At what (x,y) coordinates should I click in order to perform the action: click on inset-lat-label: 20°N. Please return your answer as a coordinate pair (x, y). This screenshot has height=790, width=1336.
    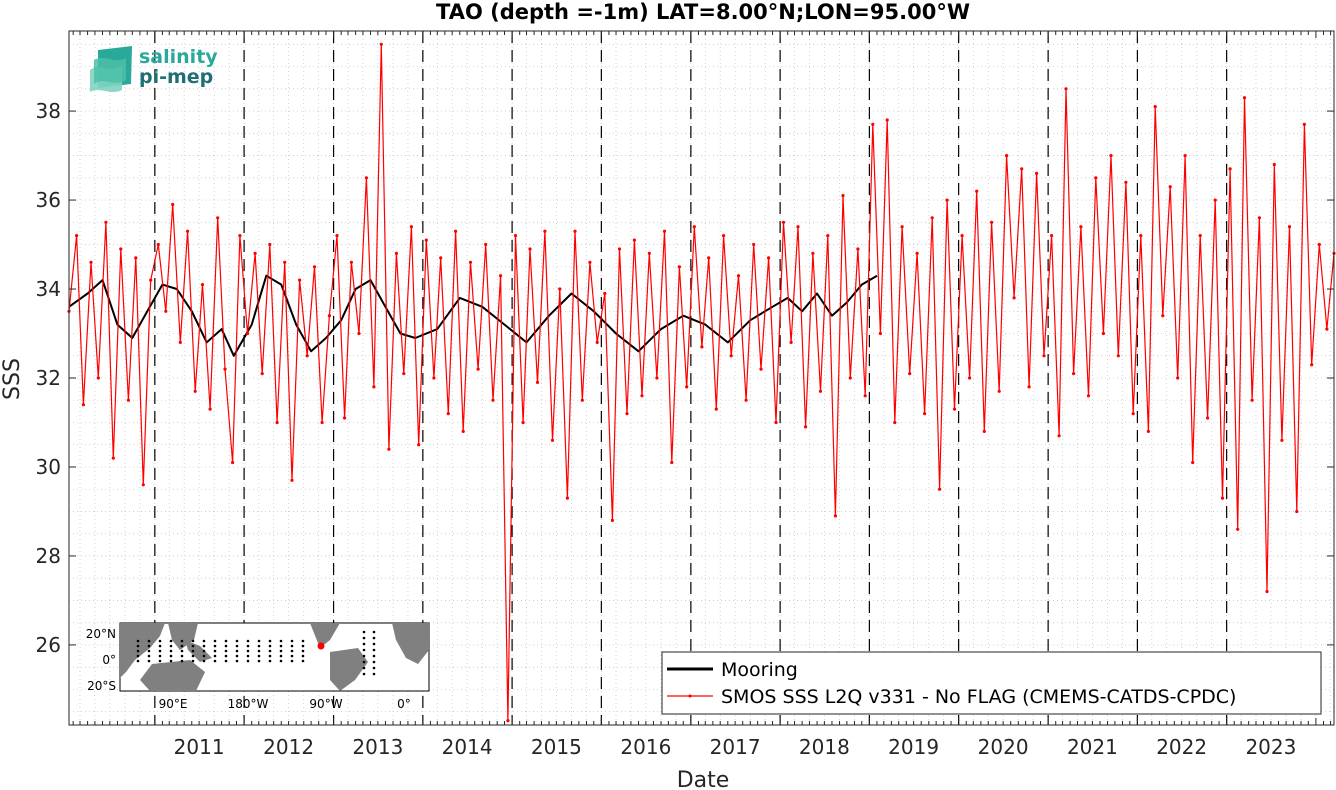
    Looking at the image, I should click on (101, 634).